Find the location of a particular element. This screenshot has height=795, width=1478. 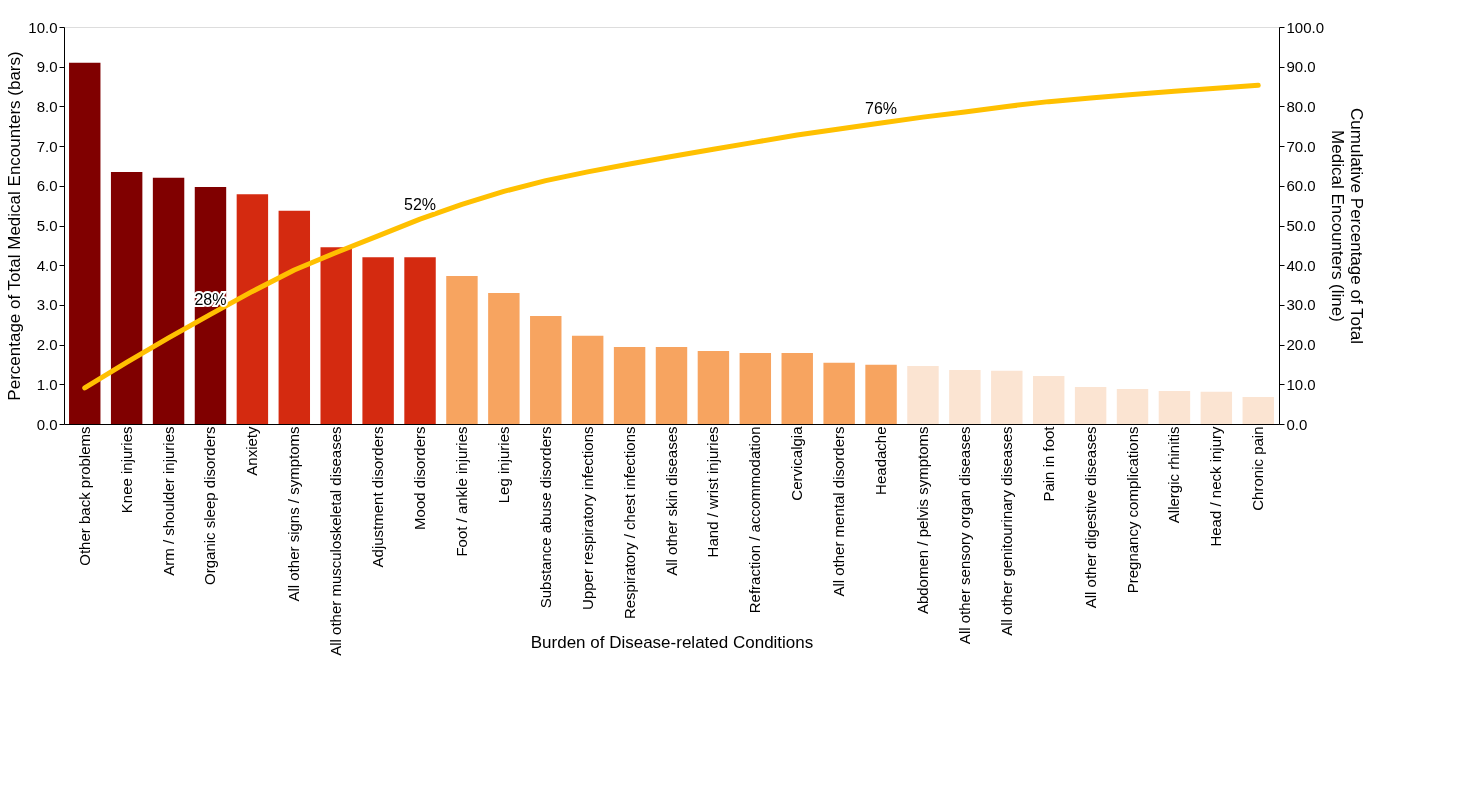

y-tick-label: 9.0 is located at coordinates (47, 67).